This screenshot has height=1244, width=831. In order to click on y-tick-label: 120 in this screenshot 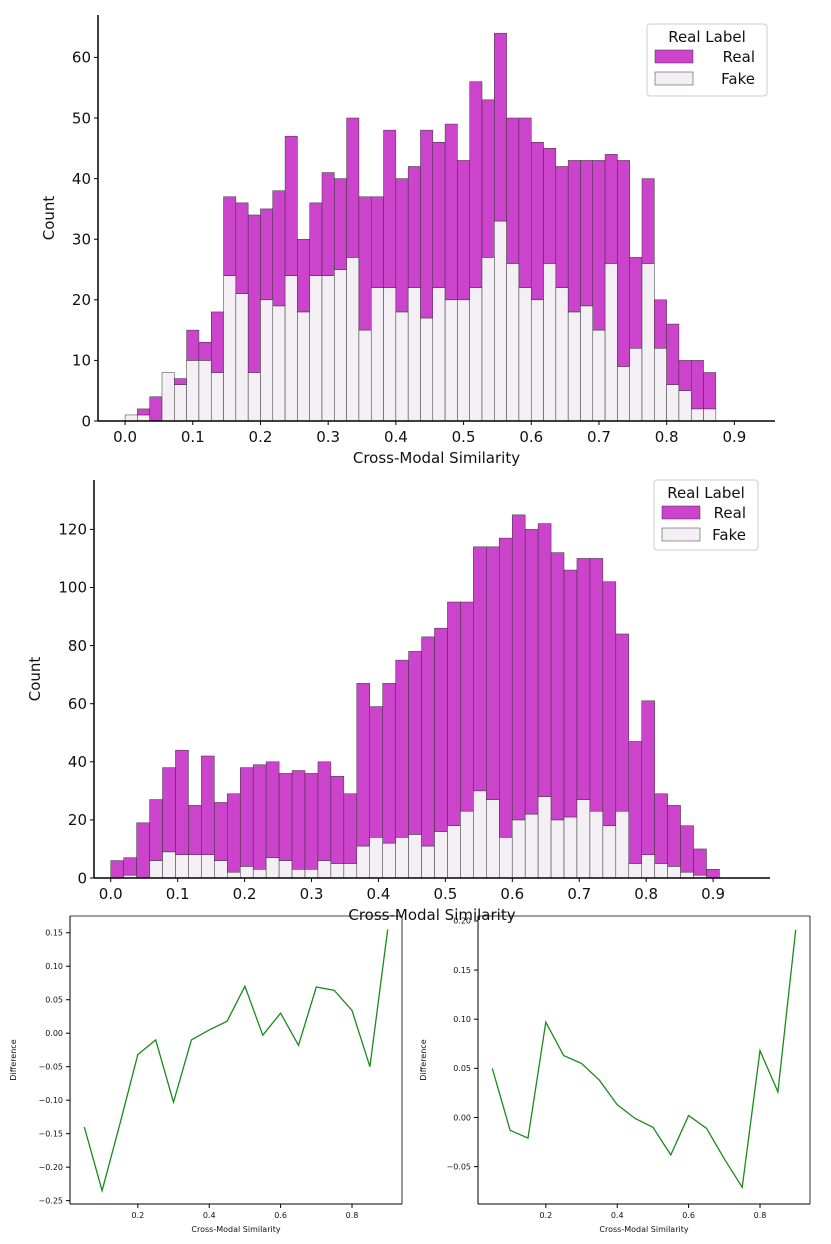, I will do `click(72, 530)`.